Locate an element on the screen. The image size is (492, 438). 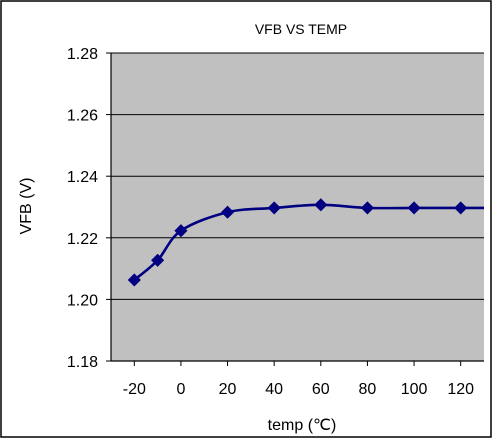
y-axis-label: VFB (V) is located at coordinates (26, 206).